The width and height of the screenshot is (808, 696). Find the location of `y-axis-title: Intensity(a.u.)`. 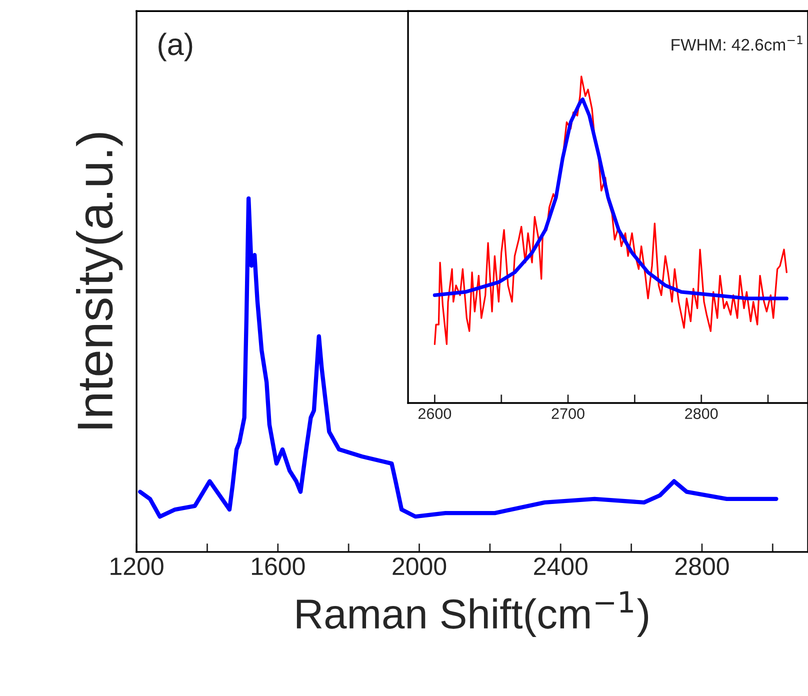

y-axis-title: Intensity(a.u.) is located at coordinates (99, 280).